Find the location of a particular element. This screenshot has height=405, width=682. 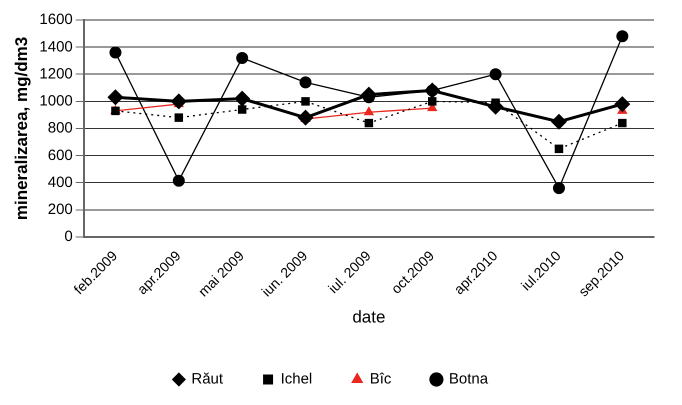

y-tick-label: 600 is located at coordinates (60, 155).